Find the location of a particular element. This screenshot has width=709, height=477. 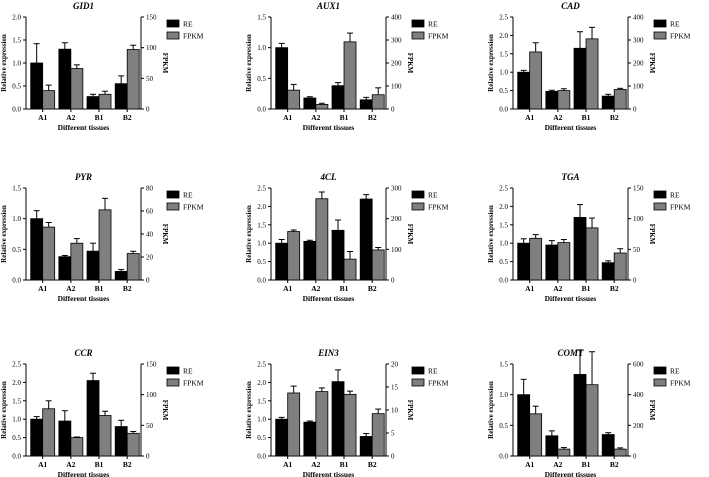

chart-title: AUX1 is located at coordinates (328, 6).